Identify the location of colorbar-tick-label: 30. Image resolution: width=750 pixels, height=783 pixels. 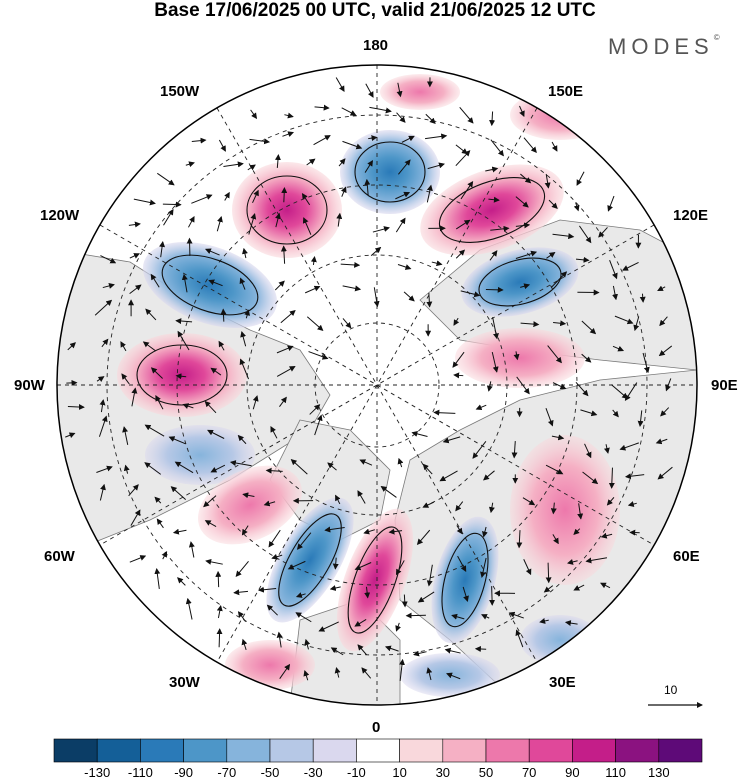
(443, 772).